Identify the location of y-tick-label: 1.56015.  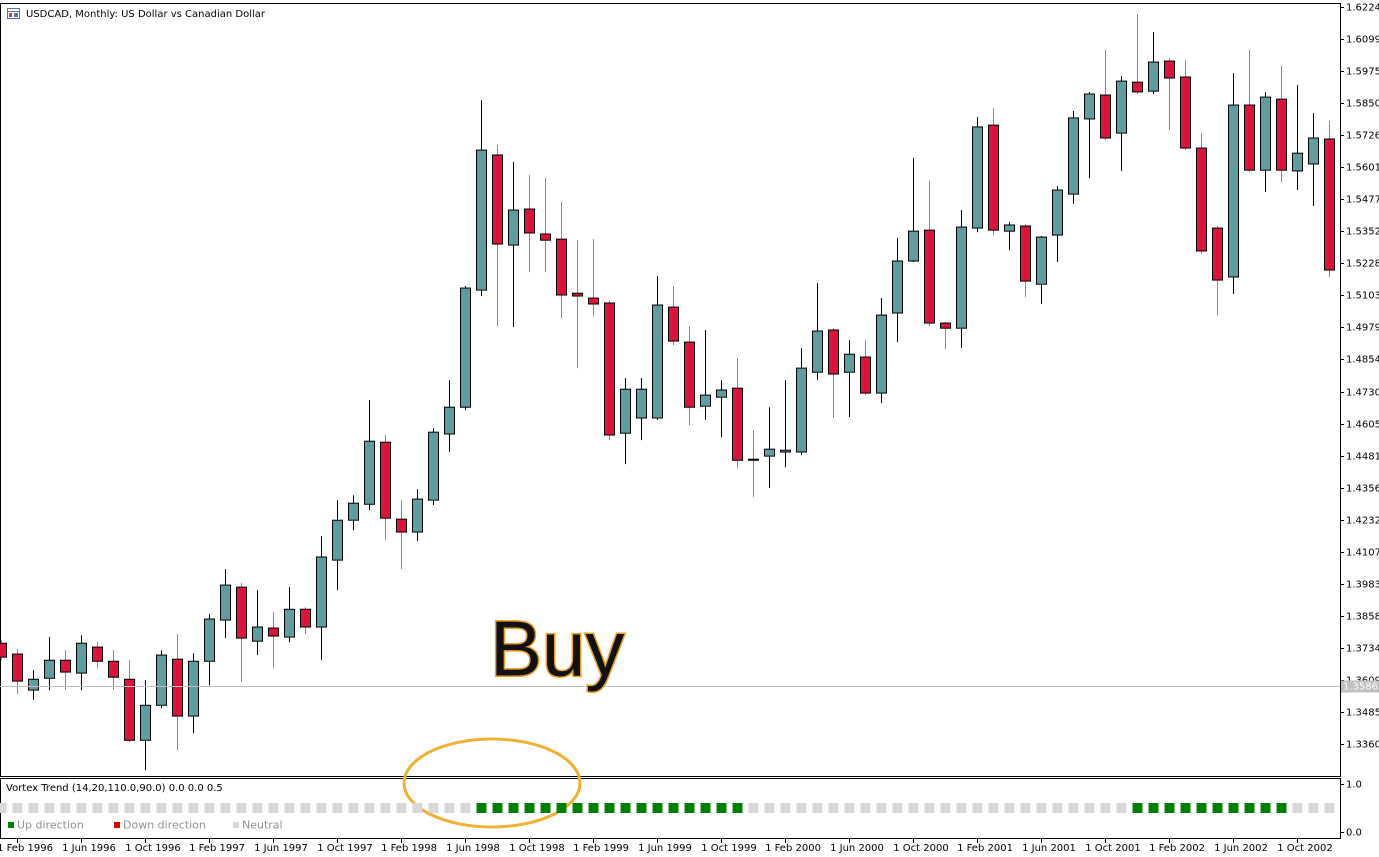
(1362, 168).